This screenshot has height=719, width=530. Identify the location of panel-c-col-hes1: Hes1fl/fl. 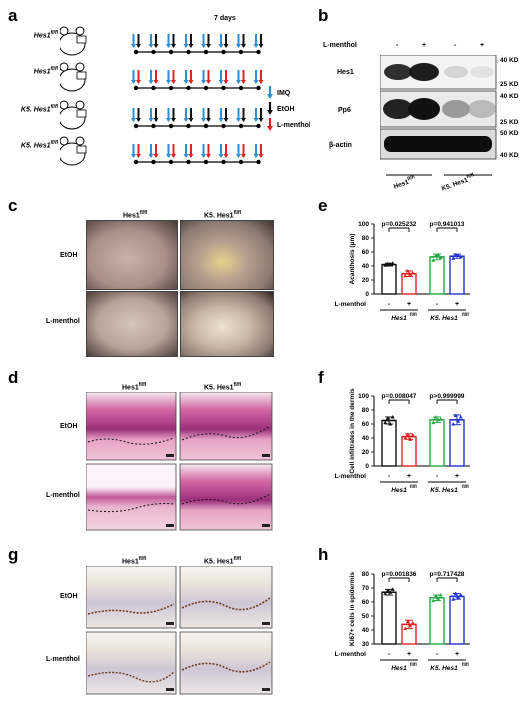
(135, 215).